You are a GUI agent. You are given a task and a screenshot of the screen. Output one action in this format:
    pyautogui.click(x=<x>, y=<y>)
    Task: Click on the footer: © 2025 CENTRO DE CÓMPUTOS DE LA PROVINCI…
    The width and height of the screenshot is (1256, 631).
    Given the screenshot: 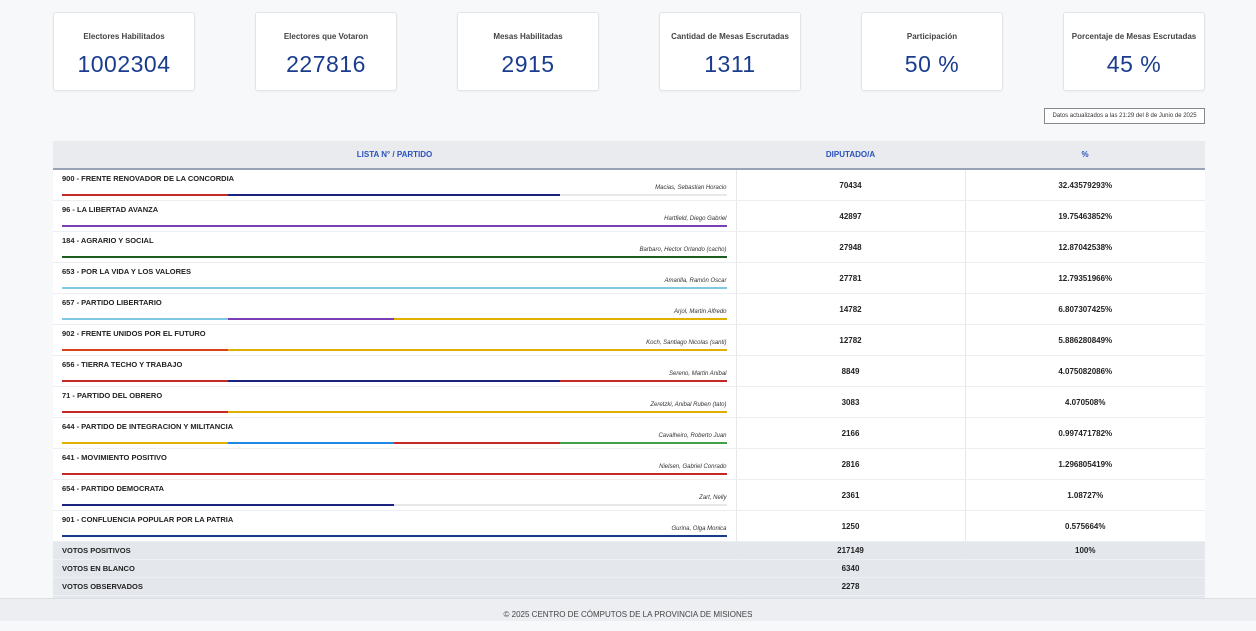 What is the action you would take?
    pyautogui.click(x=628, y=609)
    